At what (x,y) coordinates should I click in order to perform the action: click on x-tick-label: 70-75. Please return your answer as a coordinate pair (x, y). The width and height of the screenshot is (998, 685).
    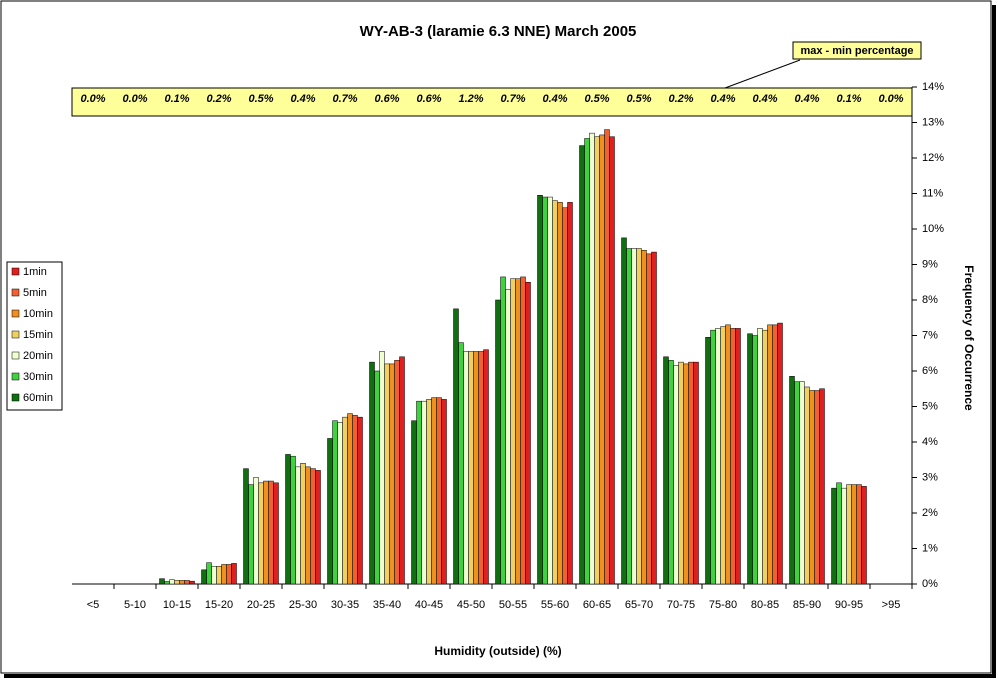
    Looking at the image, I should click on (681, 605).